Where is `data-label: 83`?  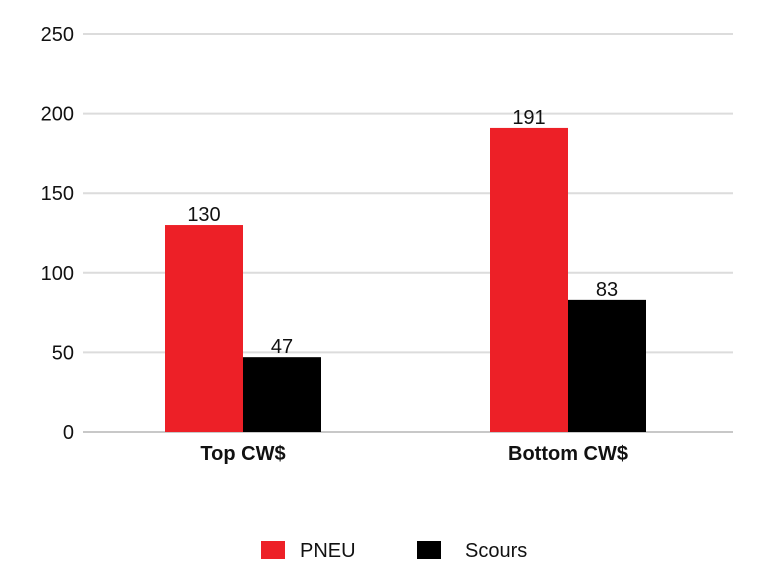 data-label: 83 is located at coordinates (607, 290).